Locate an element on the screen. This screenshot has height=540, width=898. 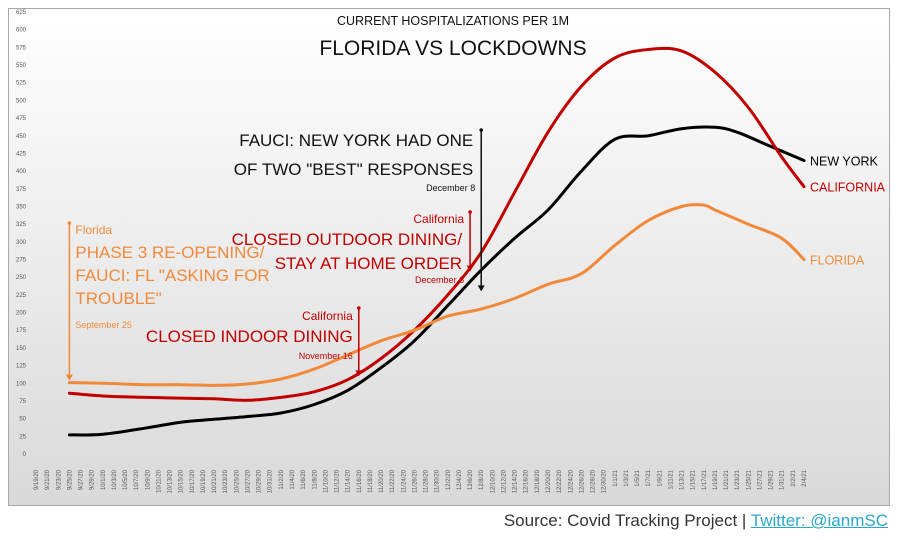
annotation-line: PHASE 3 RE-OPENING/ is located at coordinates (169, 252).